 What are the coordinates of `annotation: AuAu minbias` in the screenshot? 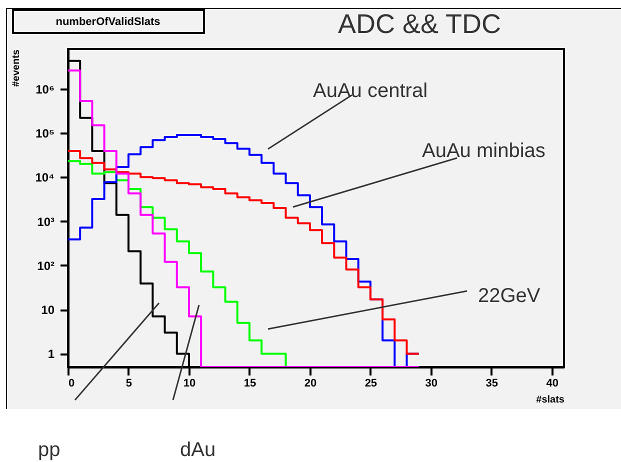 It's located at (484, 151).